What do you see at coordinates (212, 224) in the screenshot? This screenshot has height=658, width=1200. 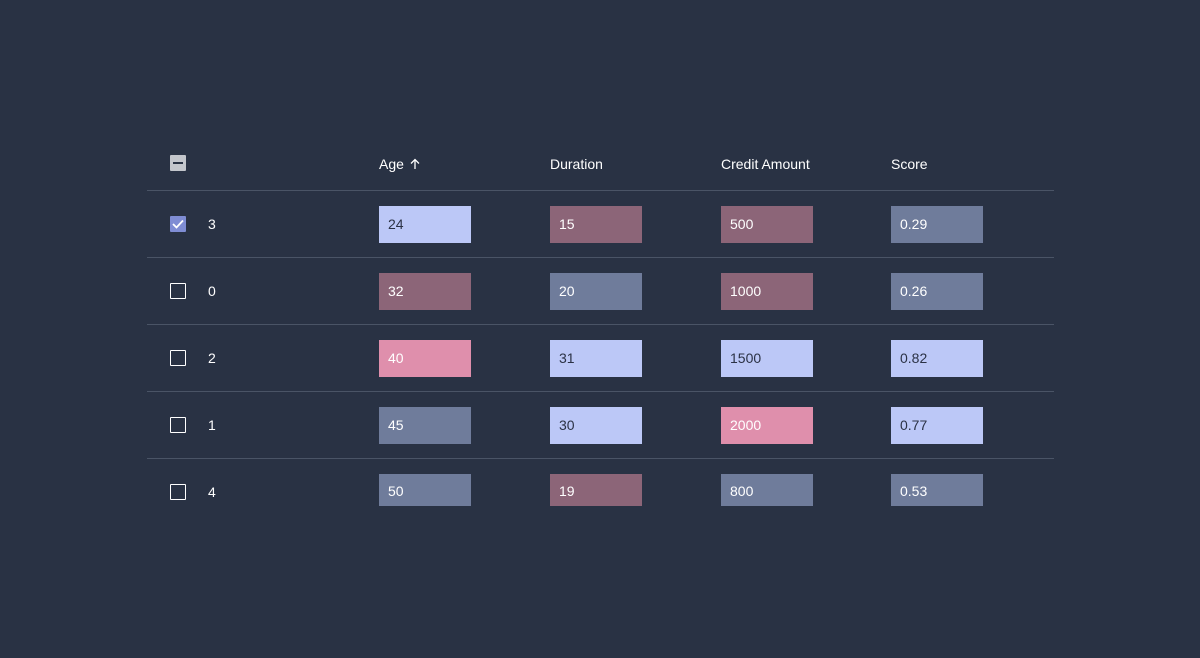 I see `row-index: 3` at bounding box center [212, 224].